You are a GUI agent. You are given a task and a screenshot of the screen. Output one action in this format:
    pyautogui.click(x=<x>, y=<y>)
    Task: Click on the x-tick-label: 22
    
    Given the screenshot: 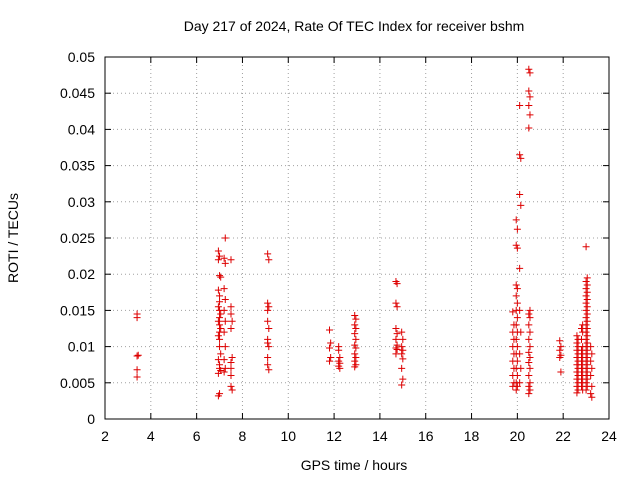 What is the action you would take?
    pyautogui.click(x=563, y=436)
    